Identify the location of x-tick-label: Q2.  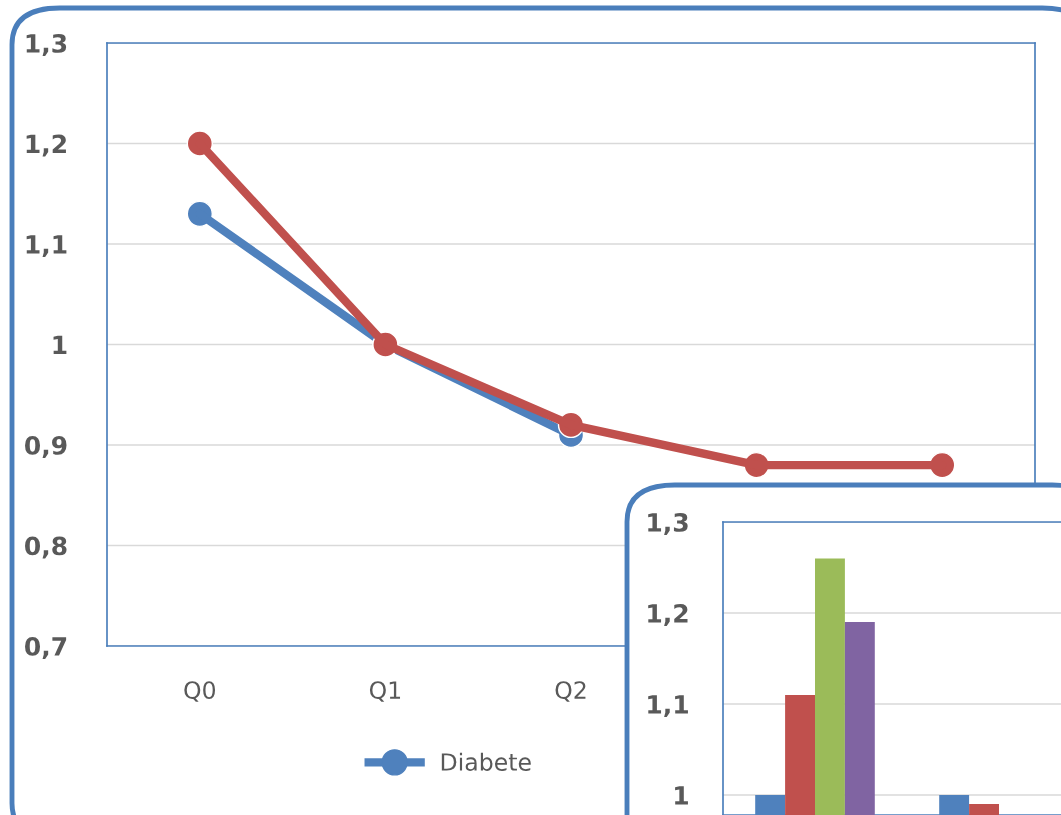
(570, 691).